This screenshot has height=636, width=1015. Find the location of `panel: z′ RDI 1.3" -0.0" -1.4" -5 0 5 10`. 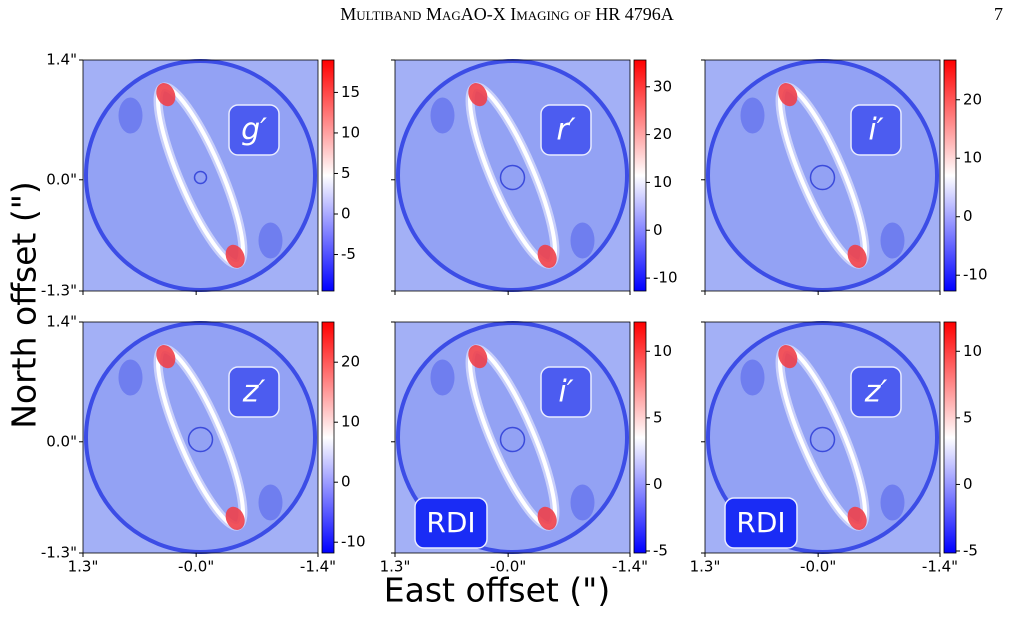

panel: z′ RDI 1.3" -0.0" -1.4" -5 0 5 10 is located at coordinates (836, 448).